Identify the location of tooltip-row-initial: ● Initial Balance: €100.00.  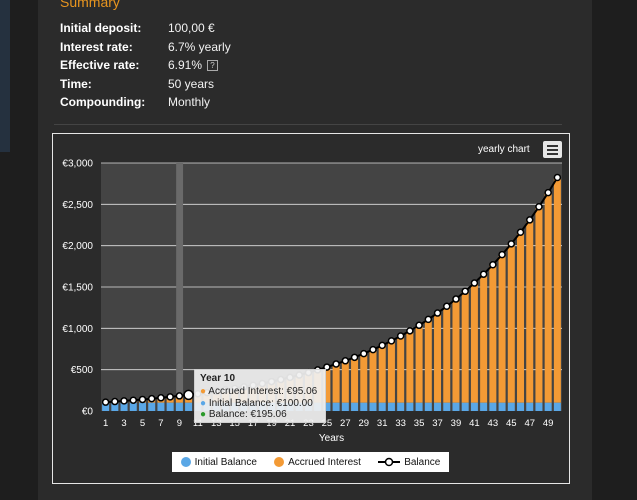
(256, 403).